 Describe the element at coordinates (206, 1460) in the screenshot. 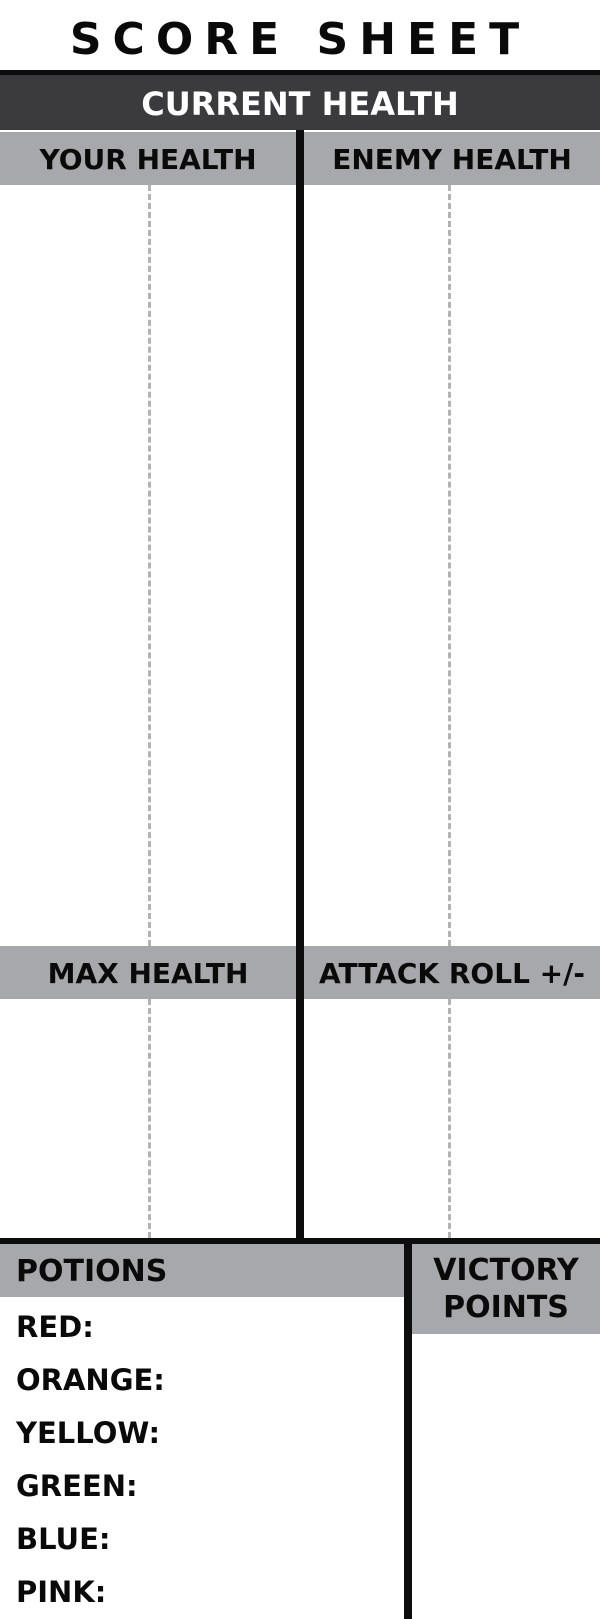

I see `potion-list: RED: ORANGE: YELLOW: GREEN: BLUE: PINK:` at that location.